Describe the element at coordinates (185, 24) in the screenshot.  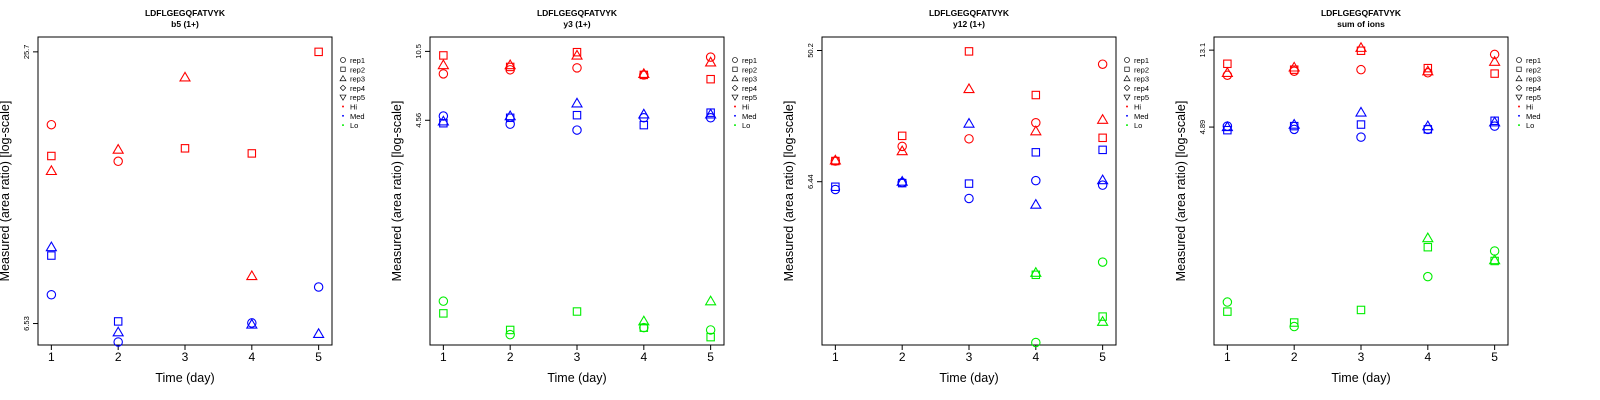
I see `chart-subtitle: b5 (1+)` at that location.